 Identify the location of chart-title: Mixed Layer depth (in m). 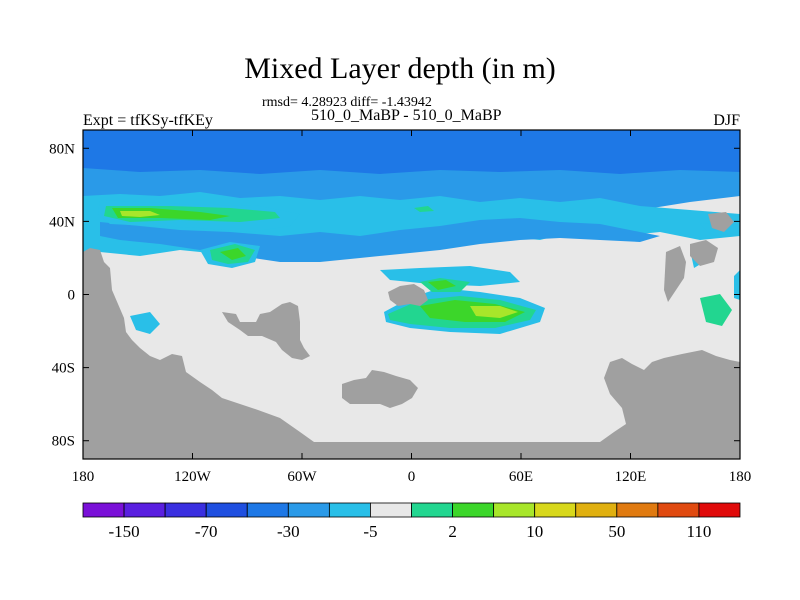
(400, 68).